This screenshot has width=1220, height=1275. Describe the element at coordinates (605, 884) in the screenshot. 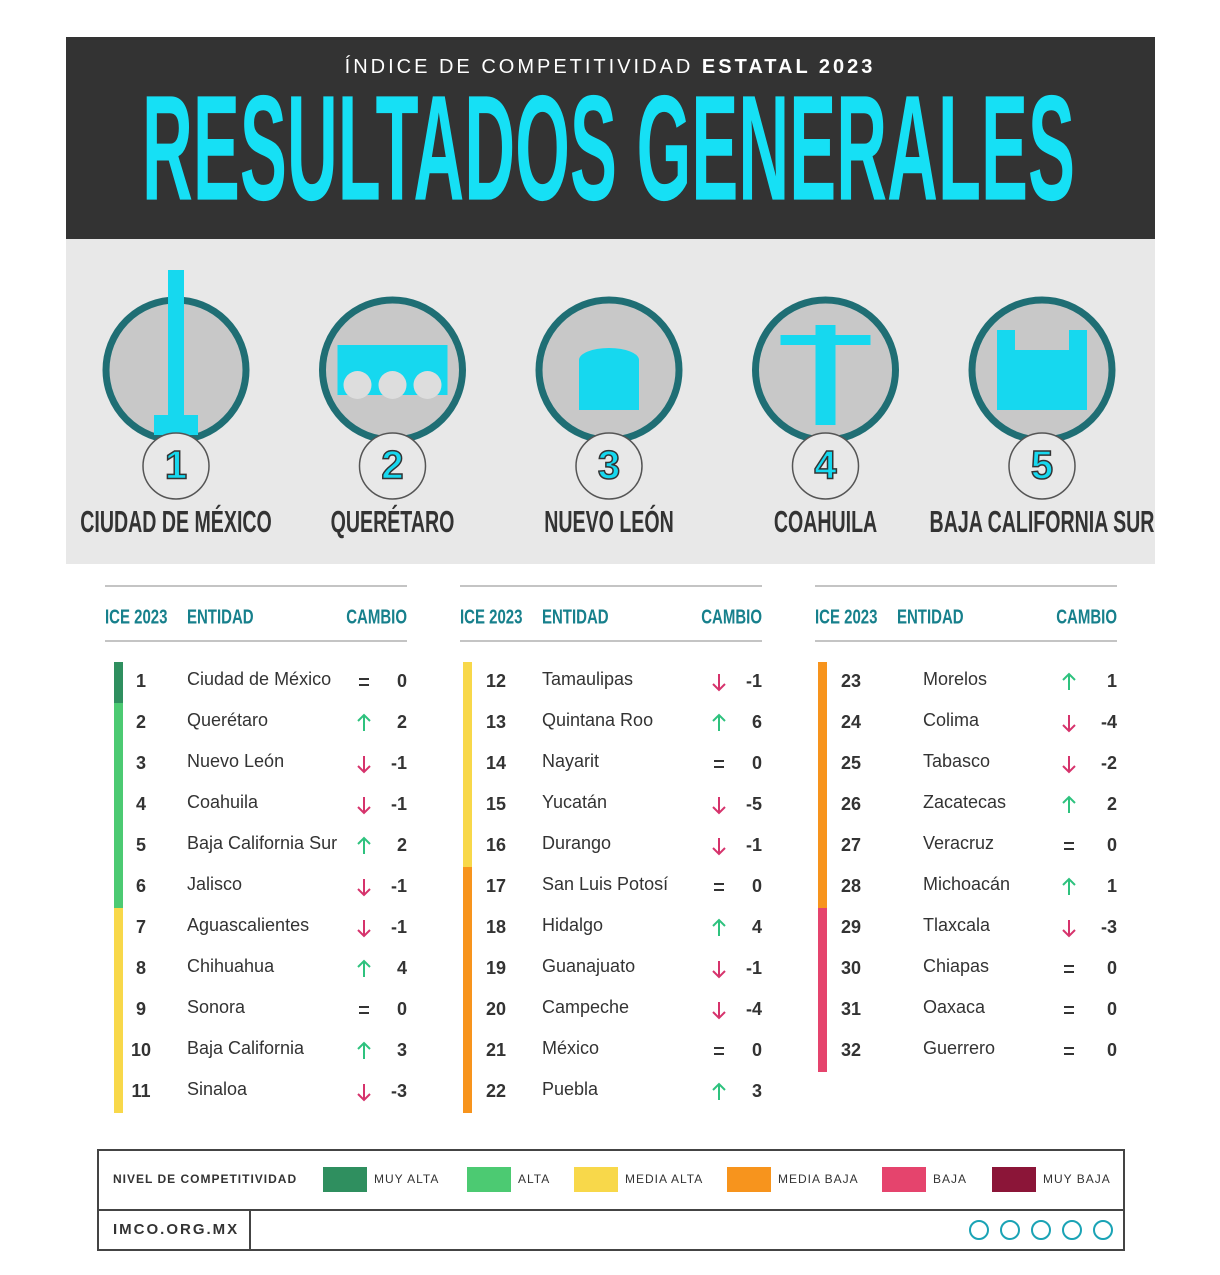

I see `entity: San Luis Potosí` at that location.